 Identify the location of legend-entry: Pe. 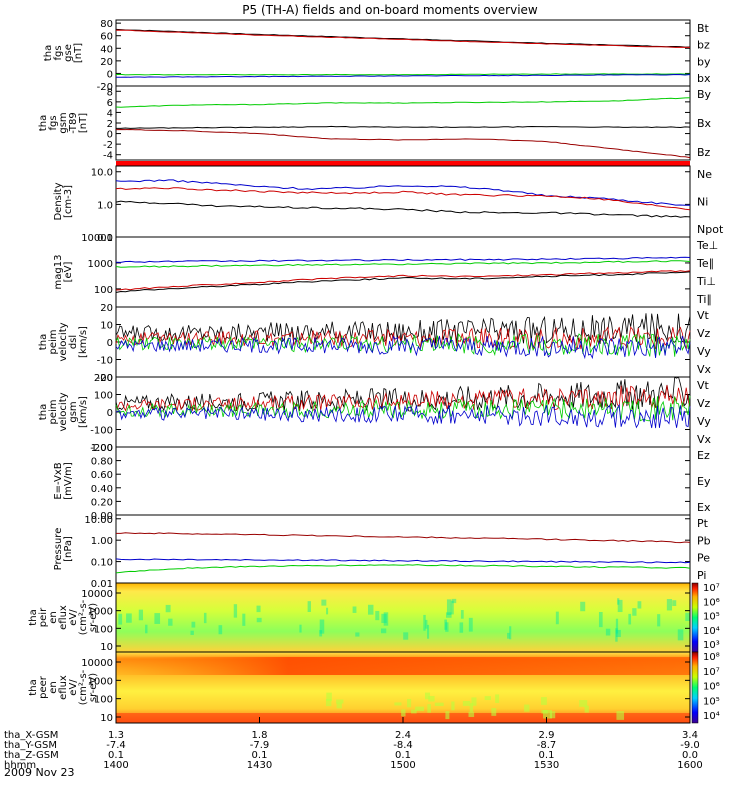
(703, 558).